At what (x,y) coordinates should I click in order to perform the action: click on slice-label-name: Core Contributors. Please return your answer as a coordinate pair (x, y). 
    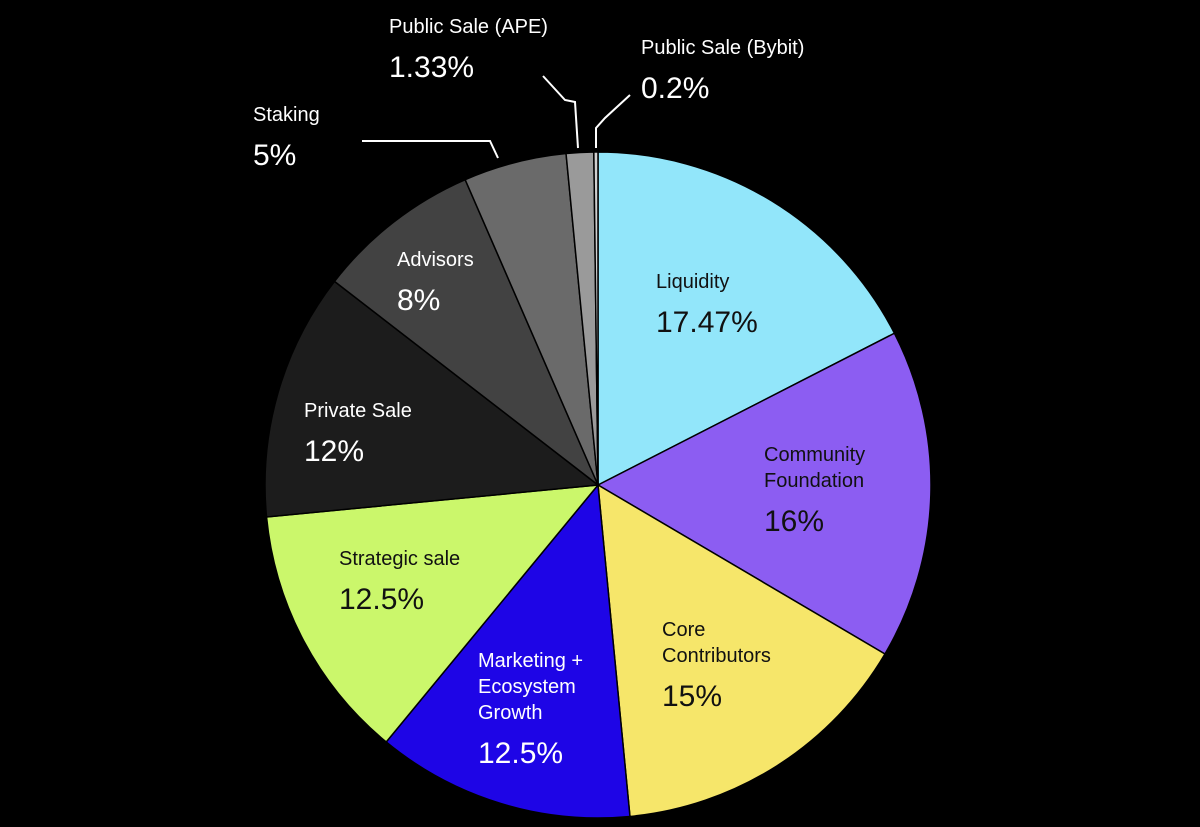
    Looking at the image, I should click on (716, 643).